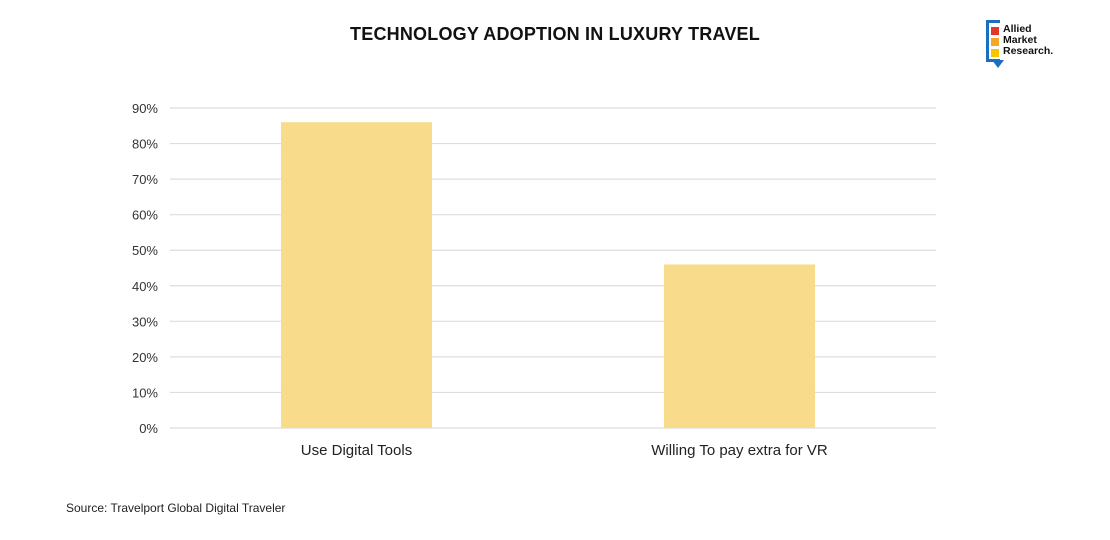 The width and height of the screenshot is (1110, 540). Describe the element at coordinates (1028, 51) in the screenshot. I see `logo-line-3: Research.` at that location.